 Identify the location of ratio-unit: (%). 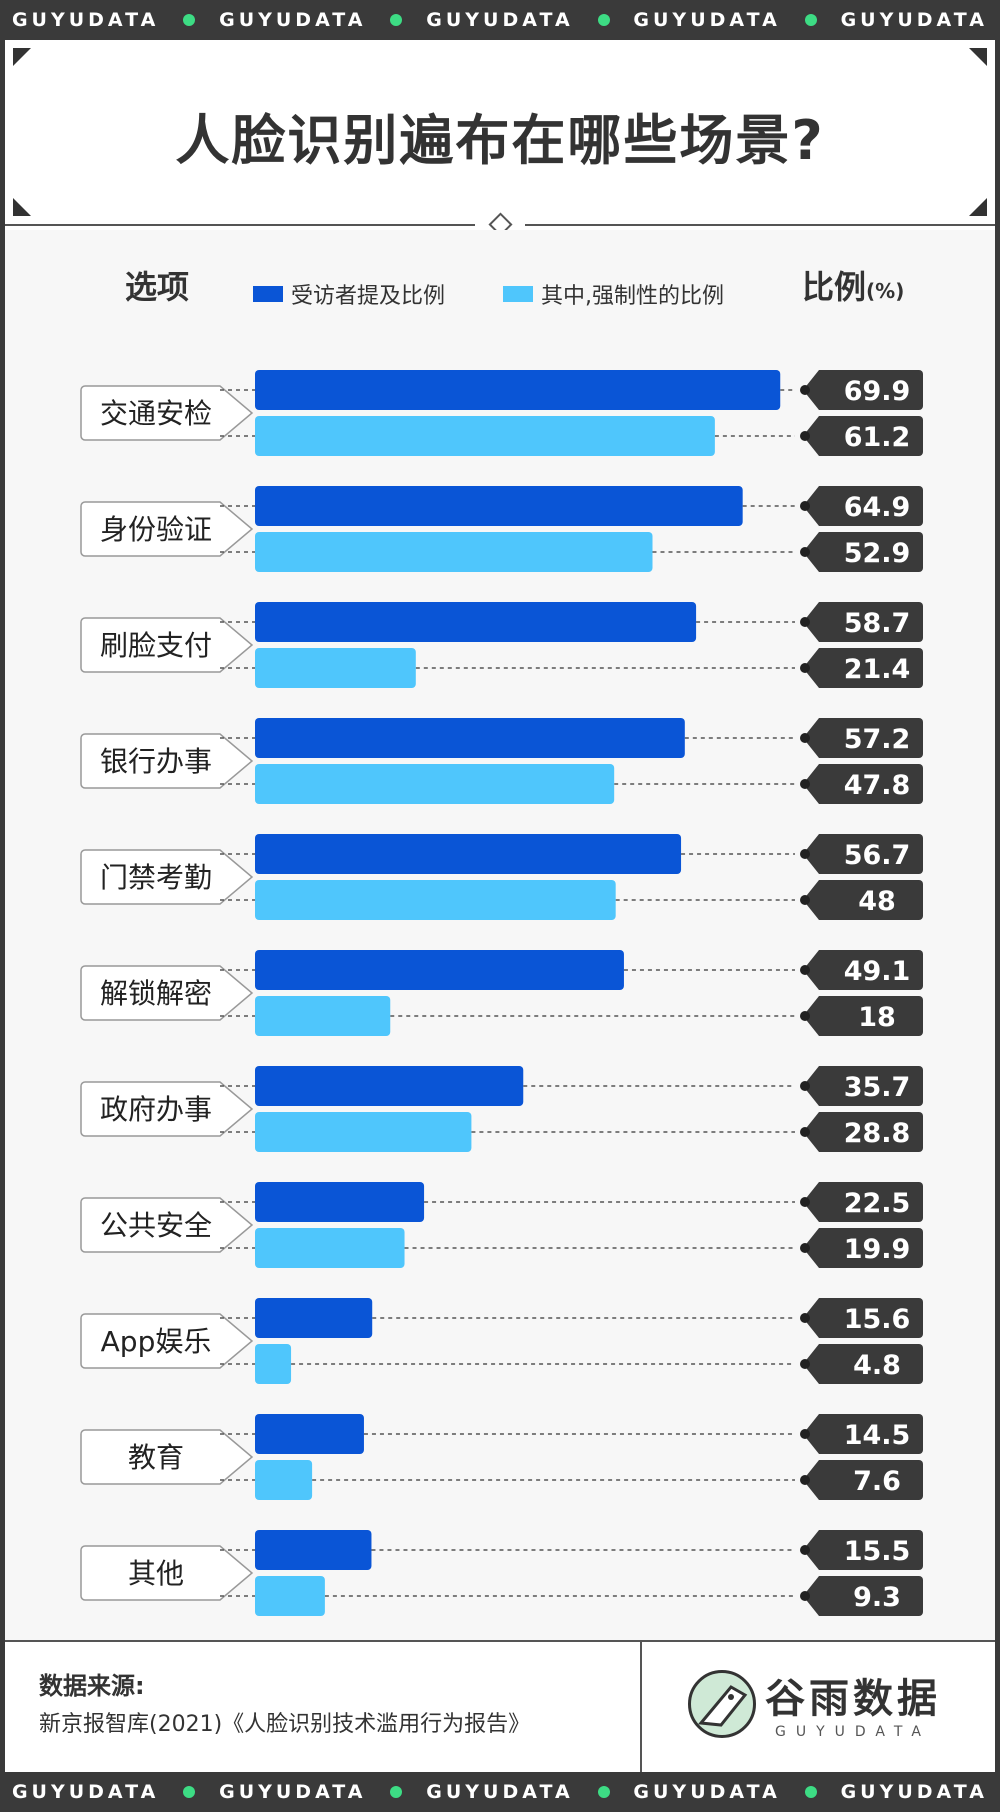
(885, 291).